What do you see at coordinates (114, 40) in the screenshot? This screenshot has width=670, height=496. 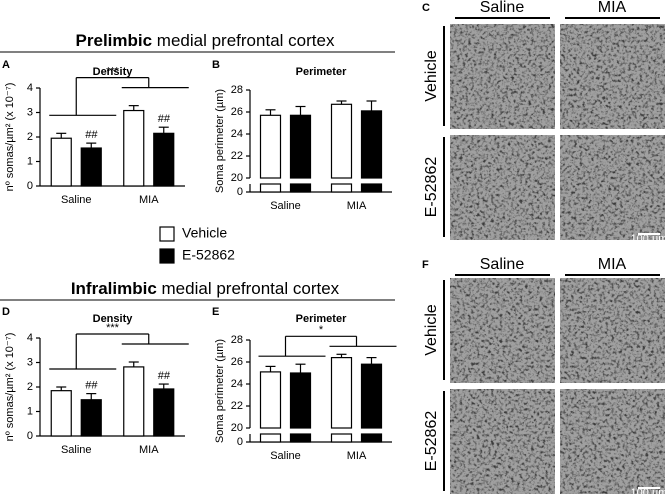 I see `section-title-bold: Prelimbic` at bounding box center [114, 40].